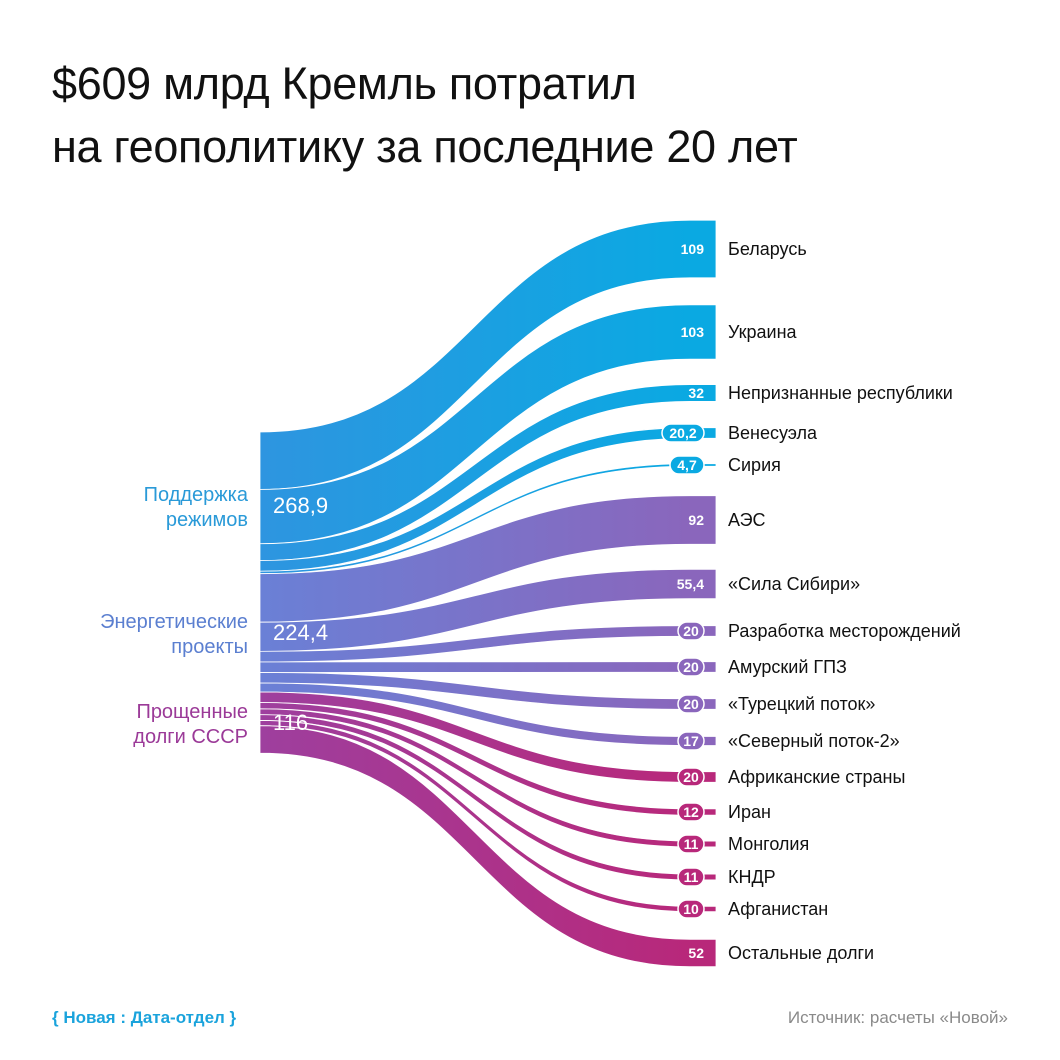 This screenshot has height=1060, width=1060. What do you see at coordinates (801, 953) in the screenshot?
I see `target-label: Остальные долги` at bounding box center [801, 953].